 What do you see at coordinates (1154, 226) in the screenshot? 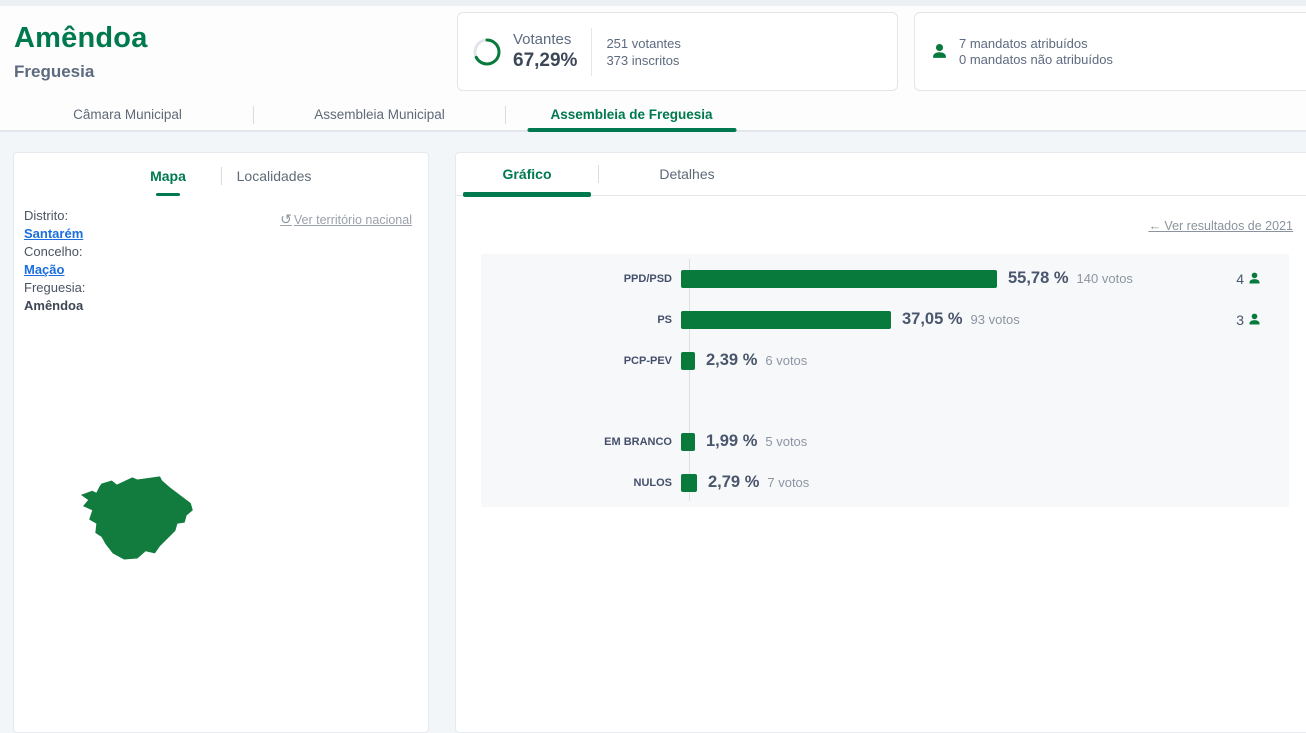
I see `left-arrow-icon: ←` at bounding box center [1154, 226].